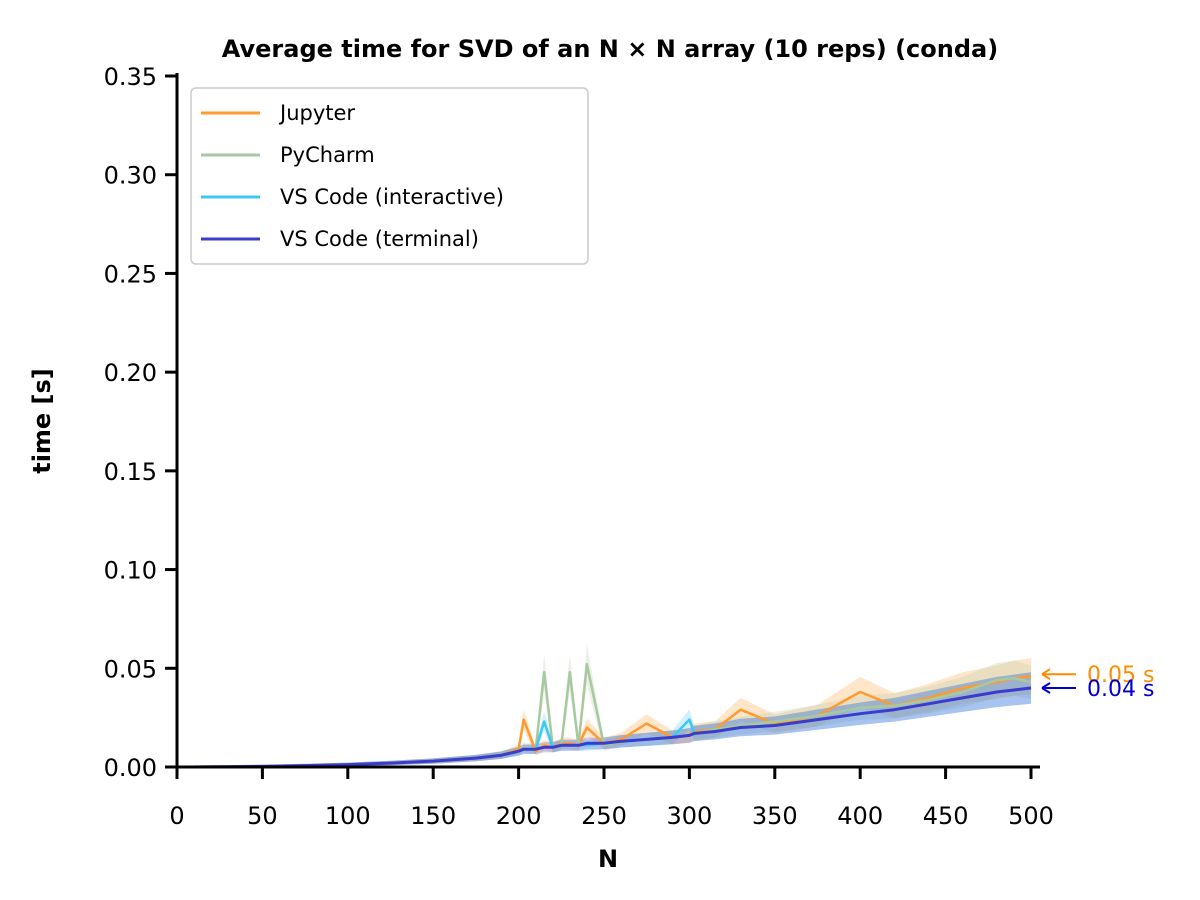 The height and width of the screenshot is (900, 1200). Describe the element at coordinates (946, 816) in the screenshot. I see `x-tick-label: 450` at that location.